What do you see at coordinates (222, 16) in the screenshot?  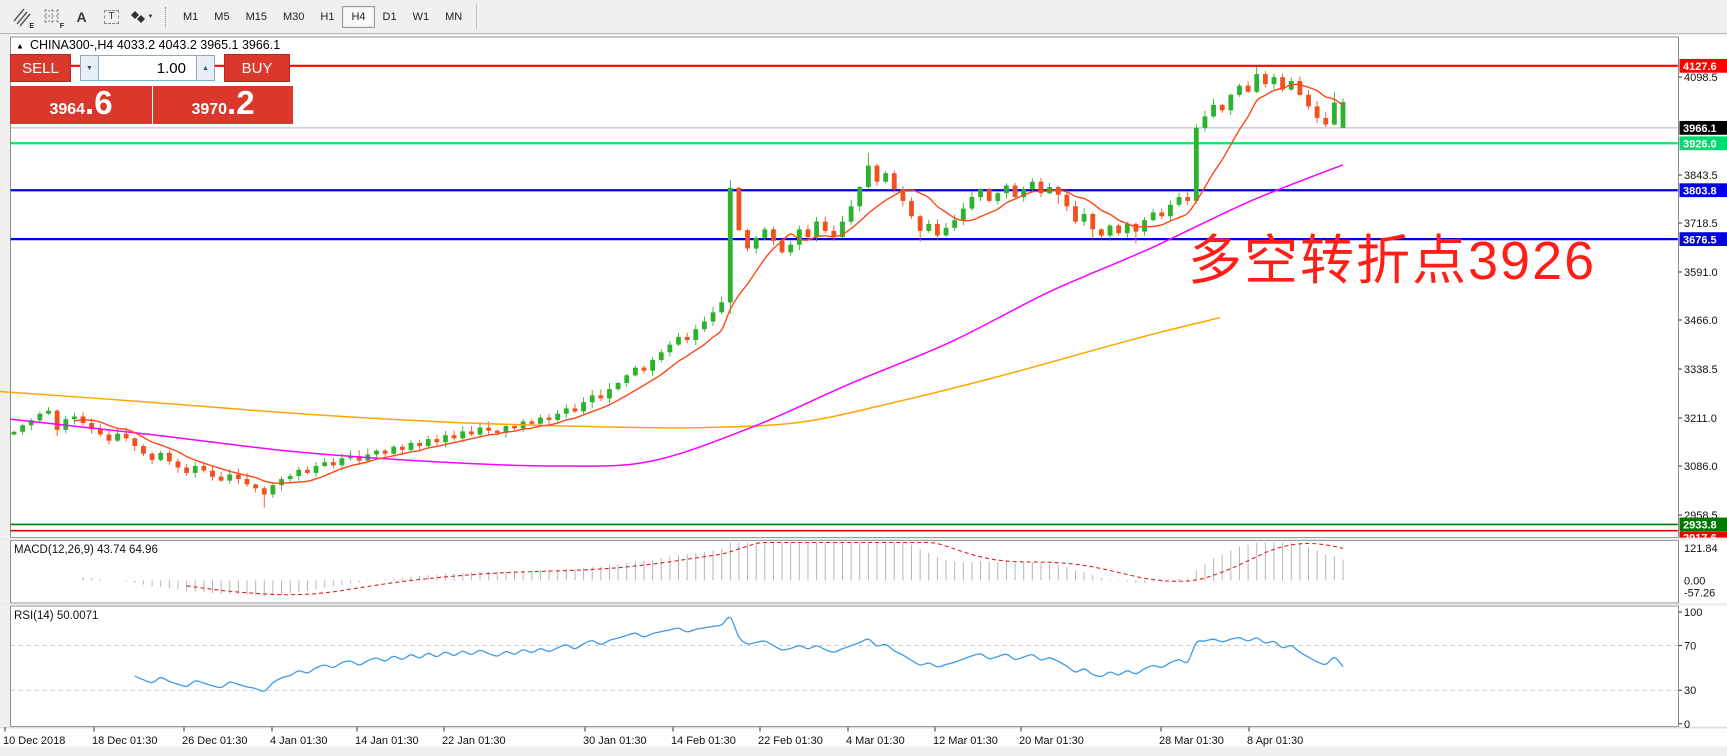 I see `timeframe-button-m5: M5` at bounding box center [222, 16].